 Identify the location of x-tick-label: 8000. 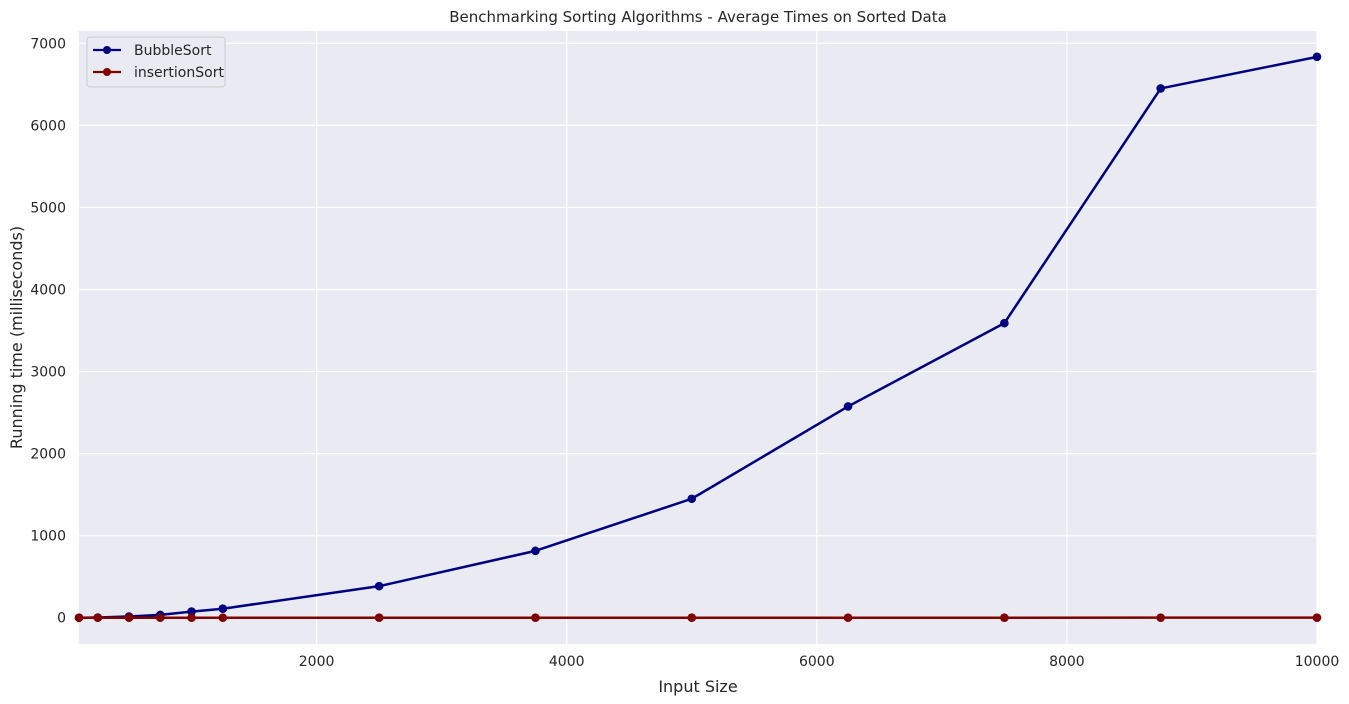
(1067, 662).